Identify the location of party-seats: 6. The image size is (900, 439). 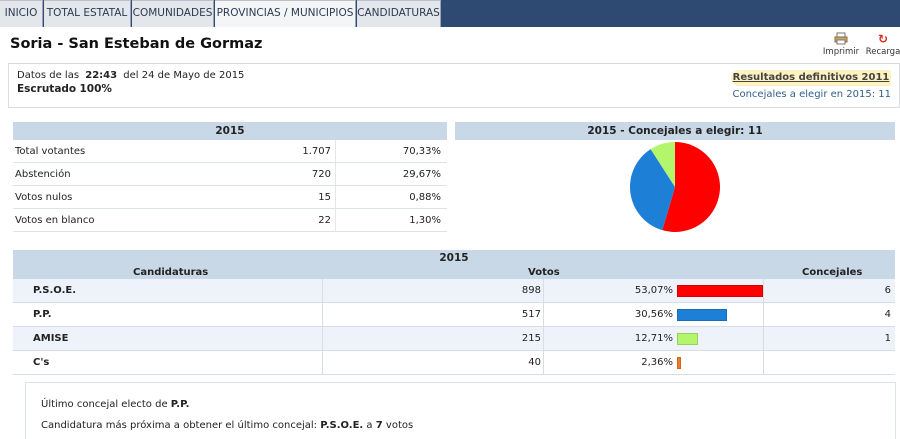
(887, 290).